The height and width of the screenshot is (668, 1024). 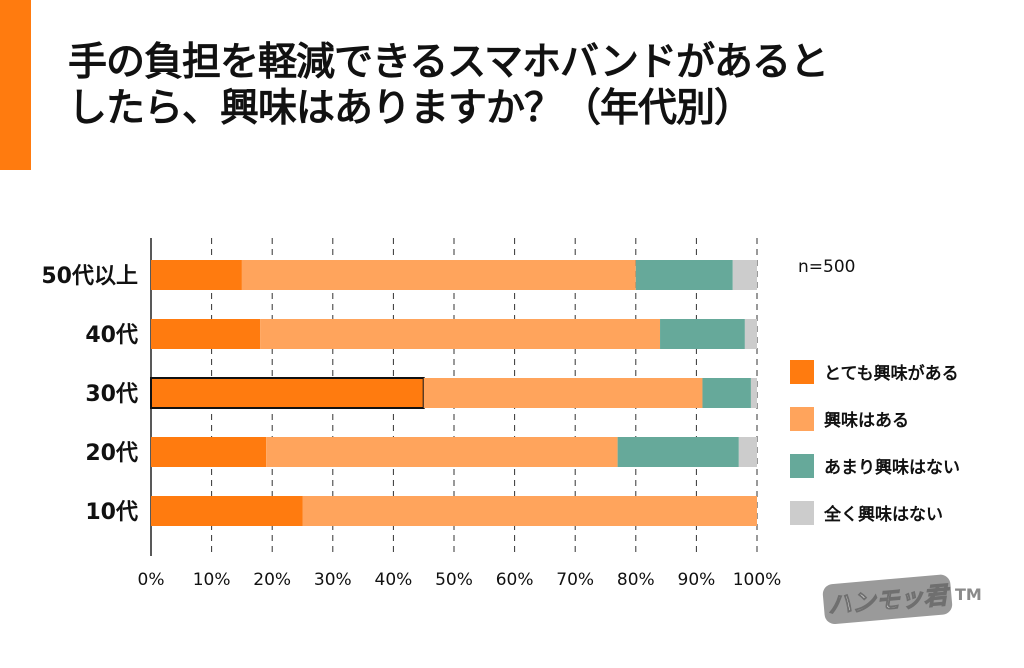 I want to click on x-tick-label: 0%, so click(x=151, y=580).